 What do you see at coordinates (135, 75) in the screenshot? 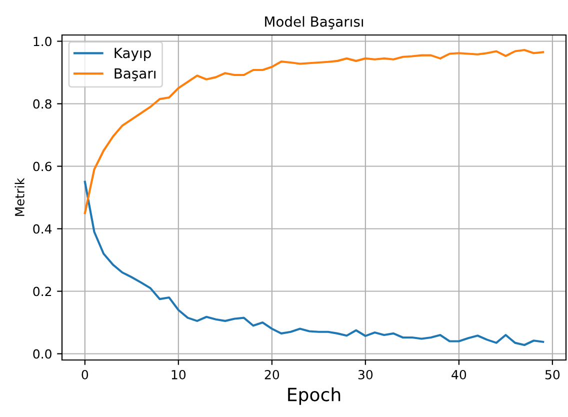
I see `legend-label: Başarı` at bounding box center [135, 75].